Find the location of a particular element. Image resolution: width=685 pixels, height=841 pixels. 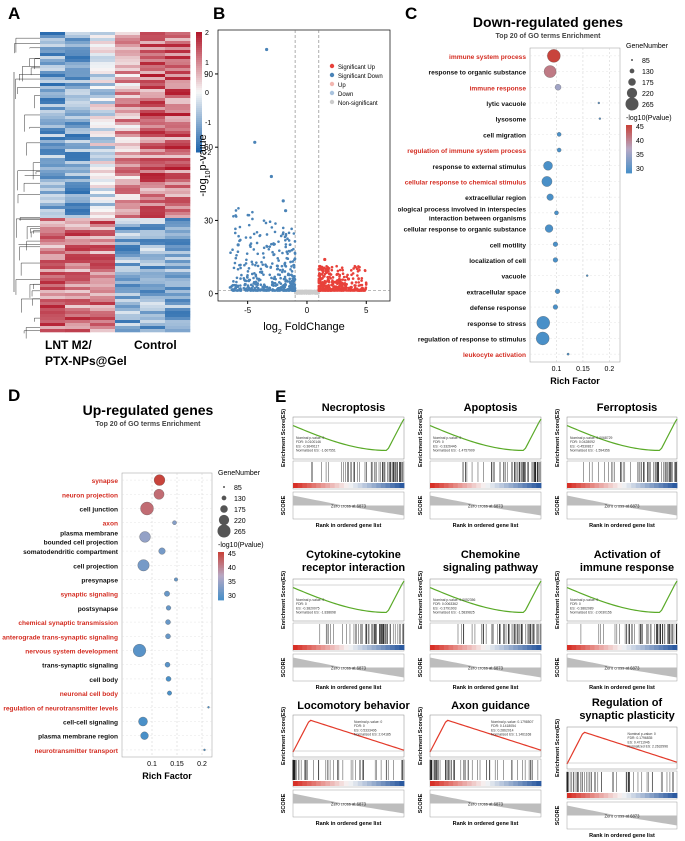

term-label: response to organic substance is located at coordinates (478, 73).